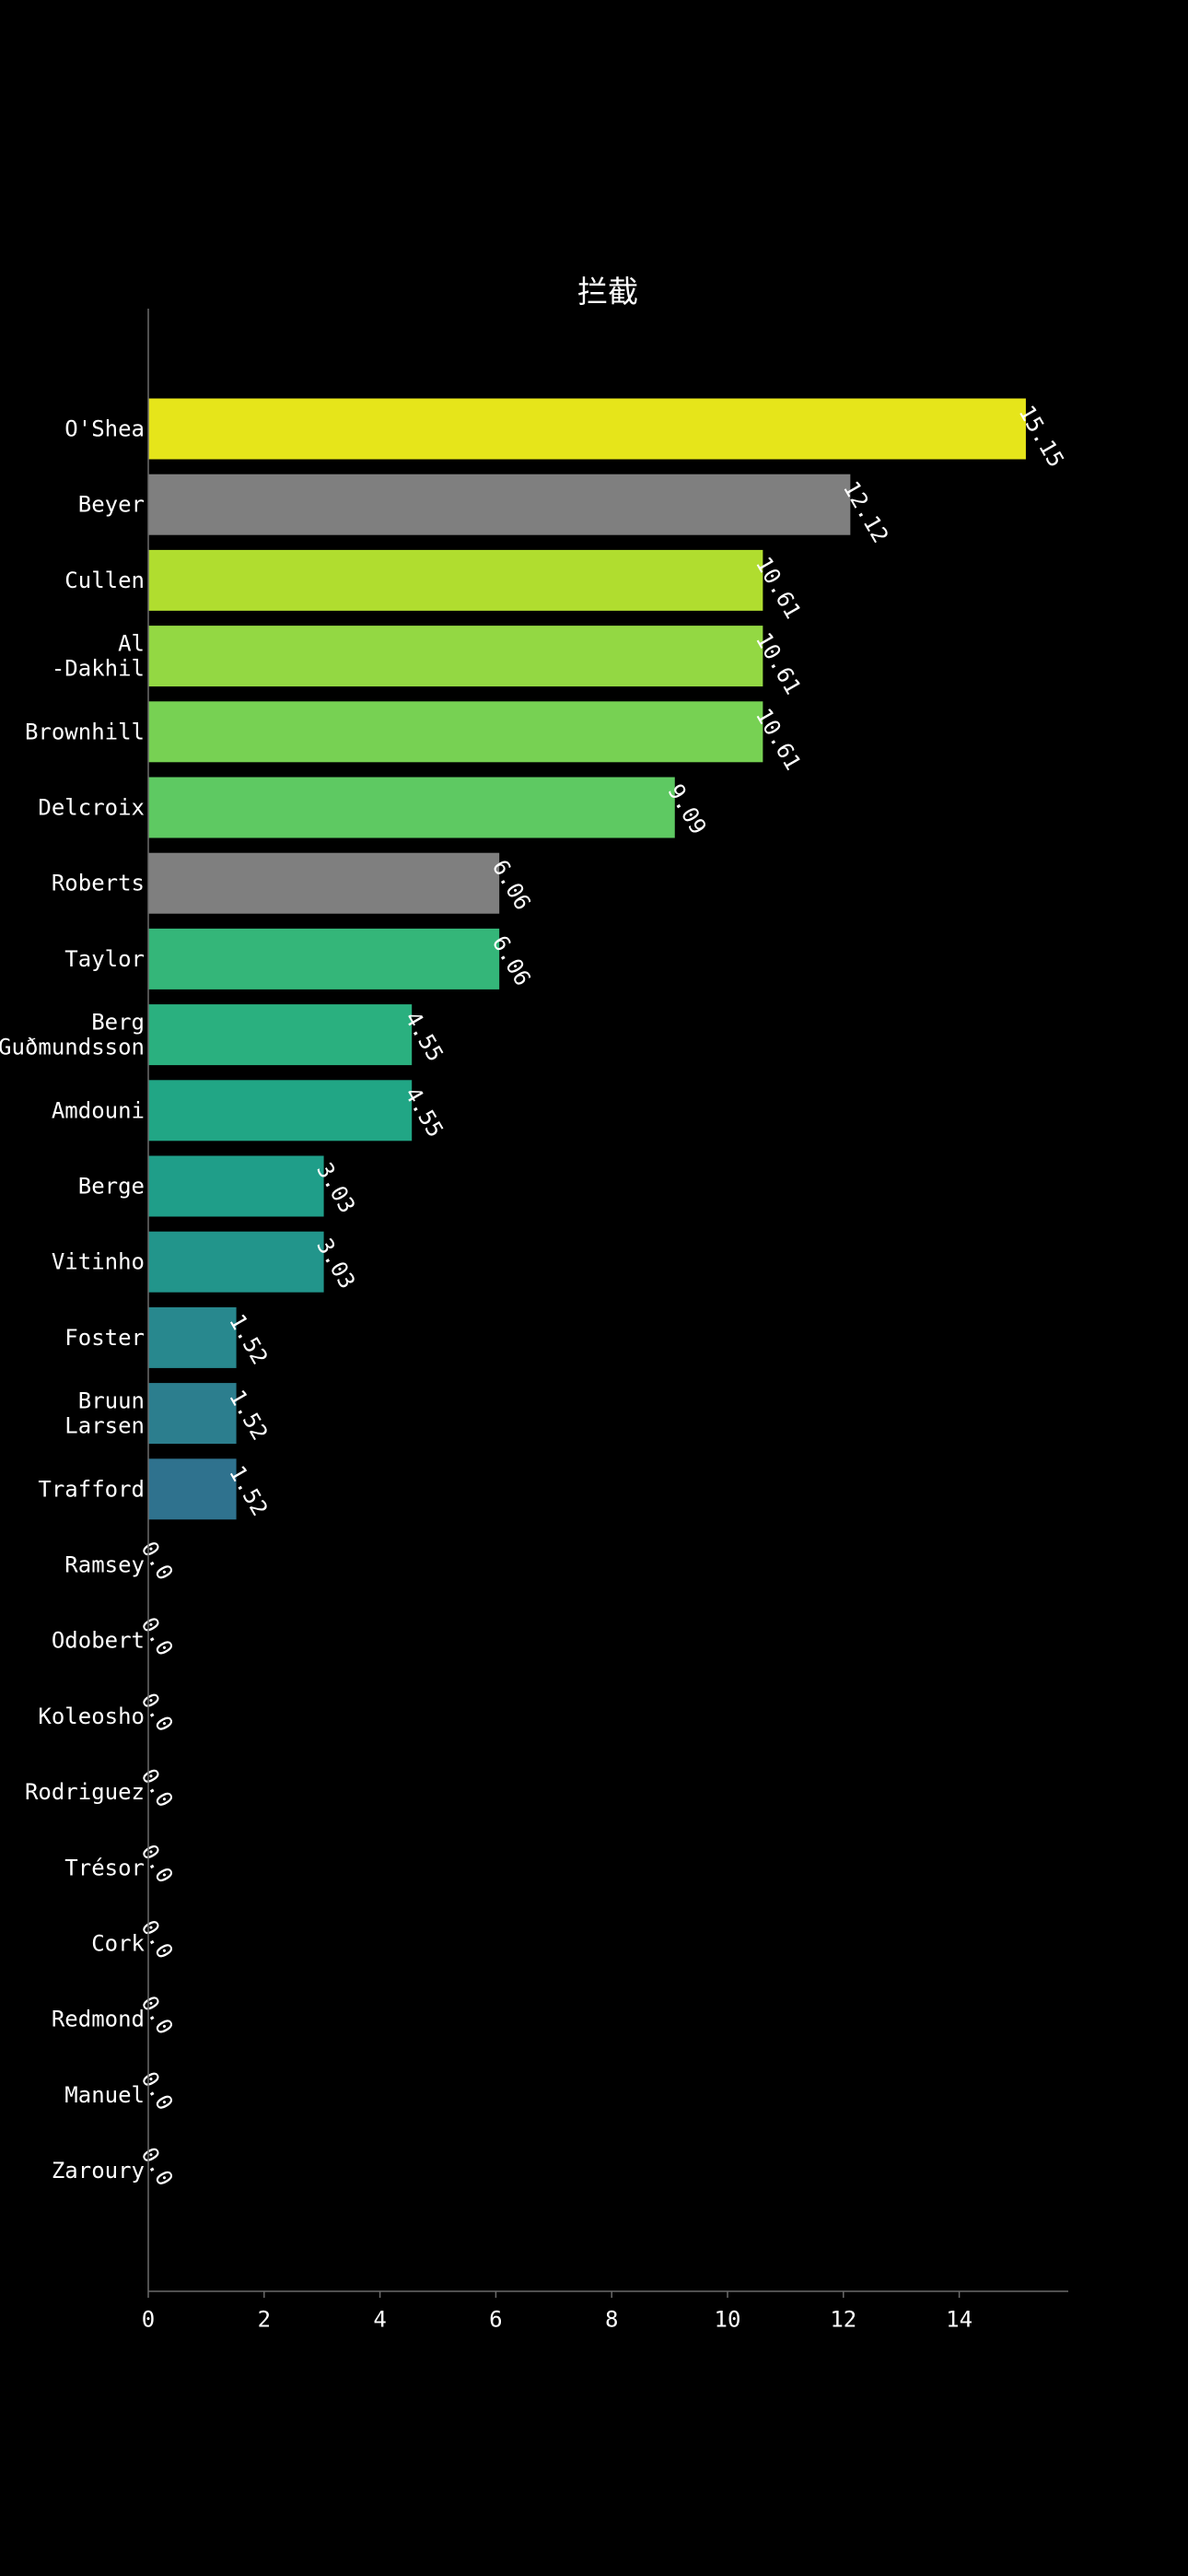 This screenshot has height=2576, width=1188. Describe the element at coordinates (105, 1413) in the screenshot. I see `category-label-13: Bruun Larsen` at that location.